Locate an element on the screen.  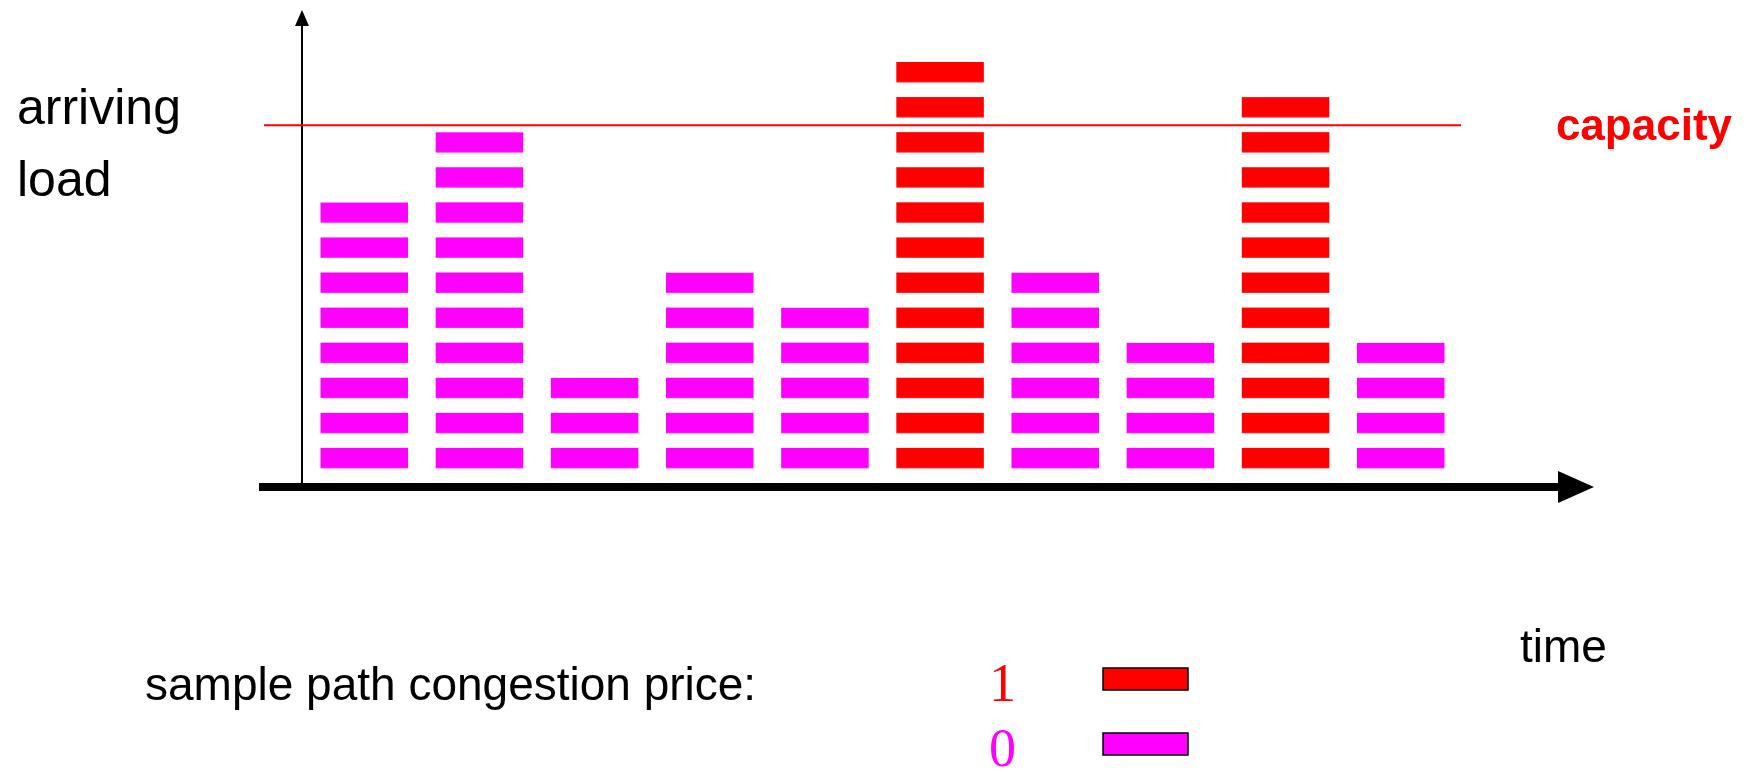
ref-line-label: capacity is located at coordinates (1644, 125).